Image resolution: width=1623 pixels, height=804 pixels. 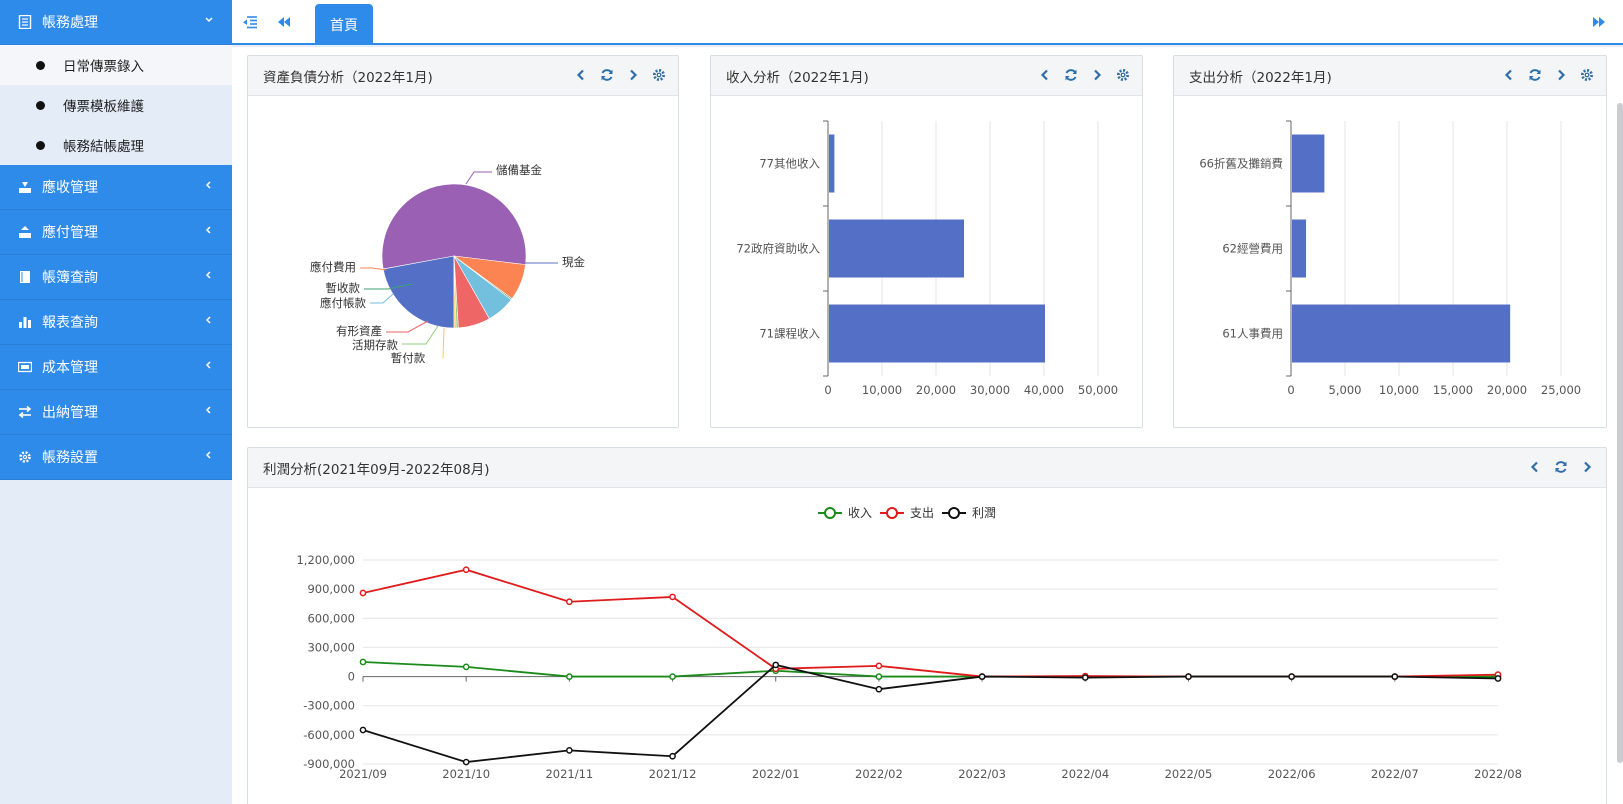 I want to click on x-tick-label: 5,000, so click(x=1345, y=390).